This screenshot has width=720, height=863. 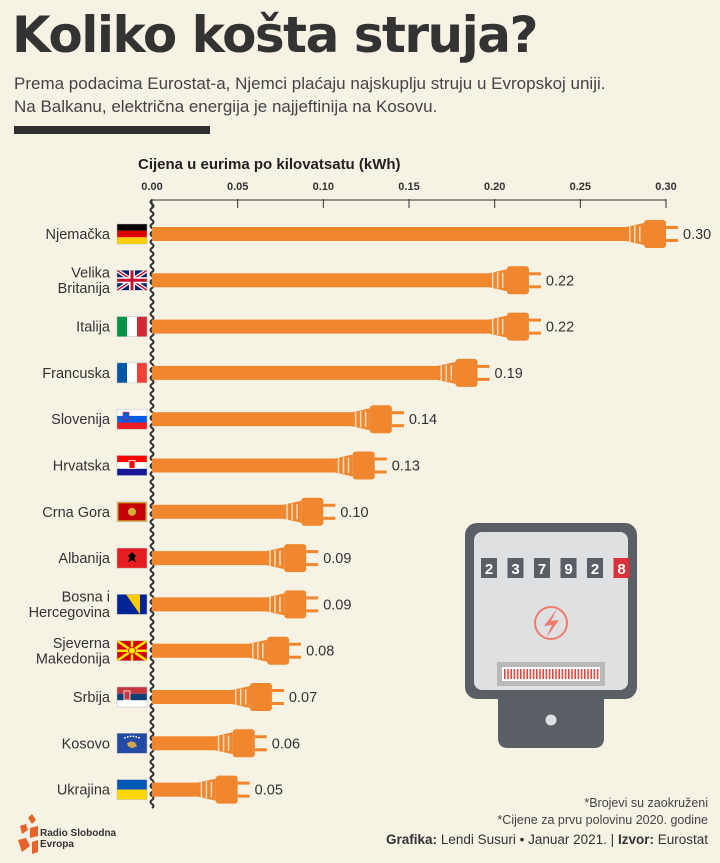 I want to click on logo-line-1: Radio Slobodna, so click(x=78, y=833).